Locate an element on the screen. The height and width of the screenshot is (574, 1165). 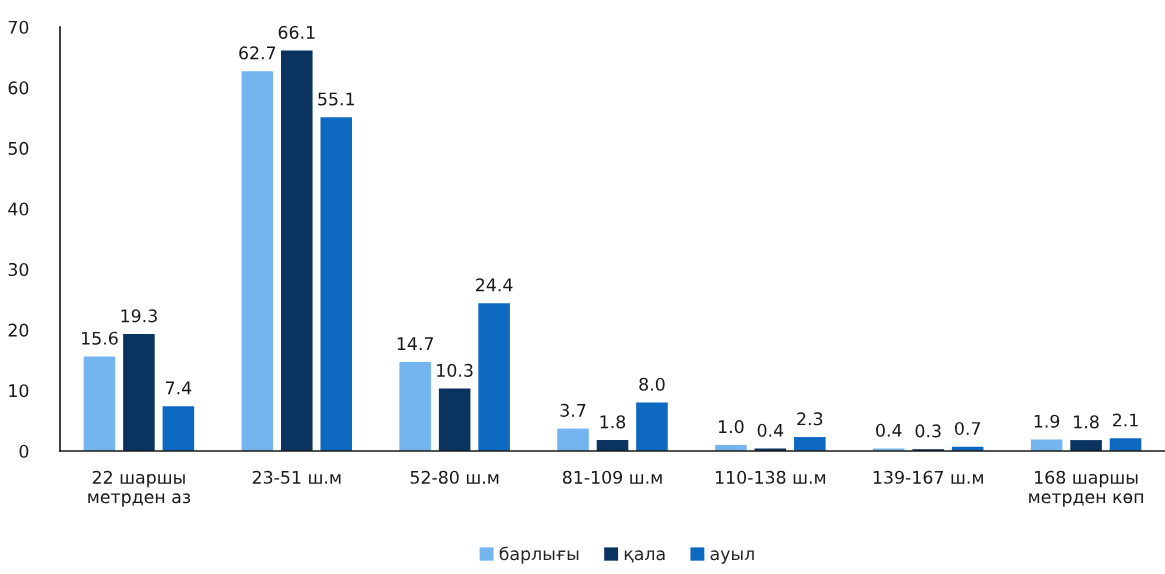
data-label: 19.3 is located at coordinates (139, 316).